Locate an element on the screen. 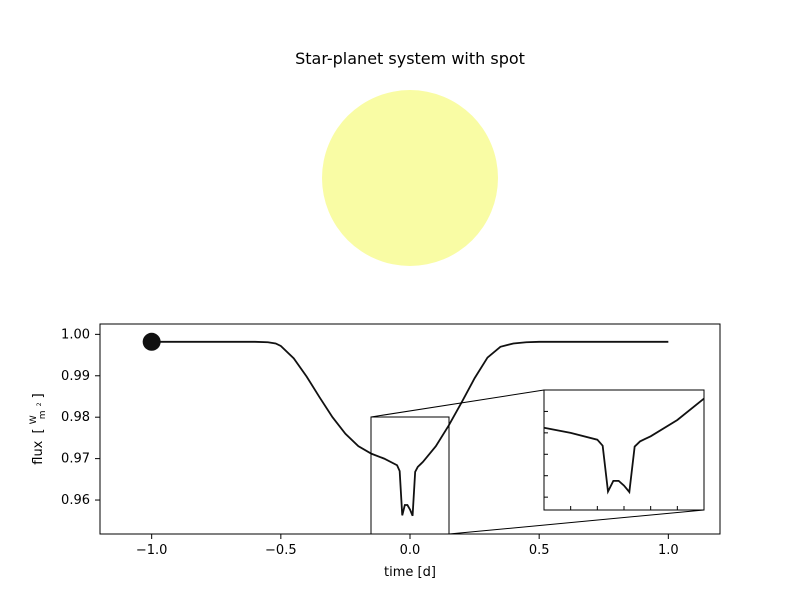 Image resolution: width=800 pixels, height=600 pixels. y-axis-unit-suffix: ] is located at coordinates (38, 395).